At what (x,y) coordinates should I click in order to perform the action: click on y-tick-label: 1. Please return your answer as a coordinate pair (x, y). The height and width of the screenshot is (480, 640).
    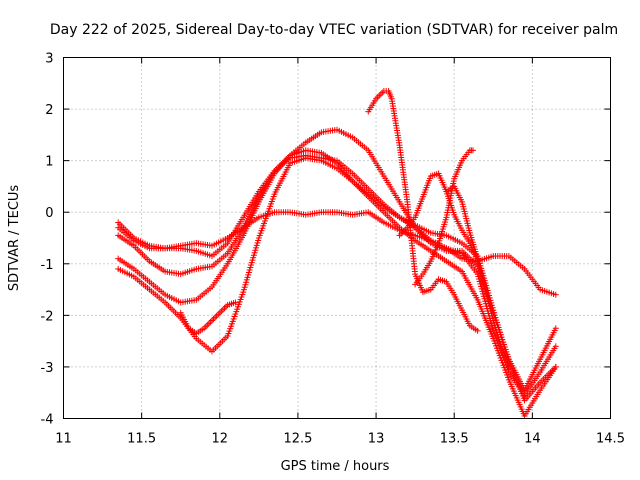
    Looking at the image, I should click on (49, 162).